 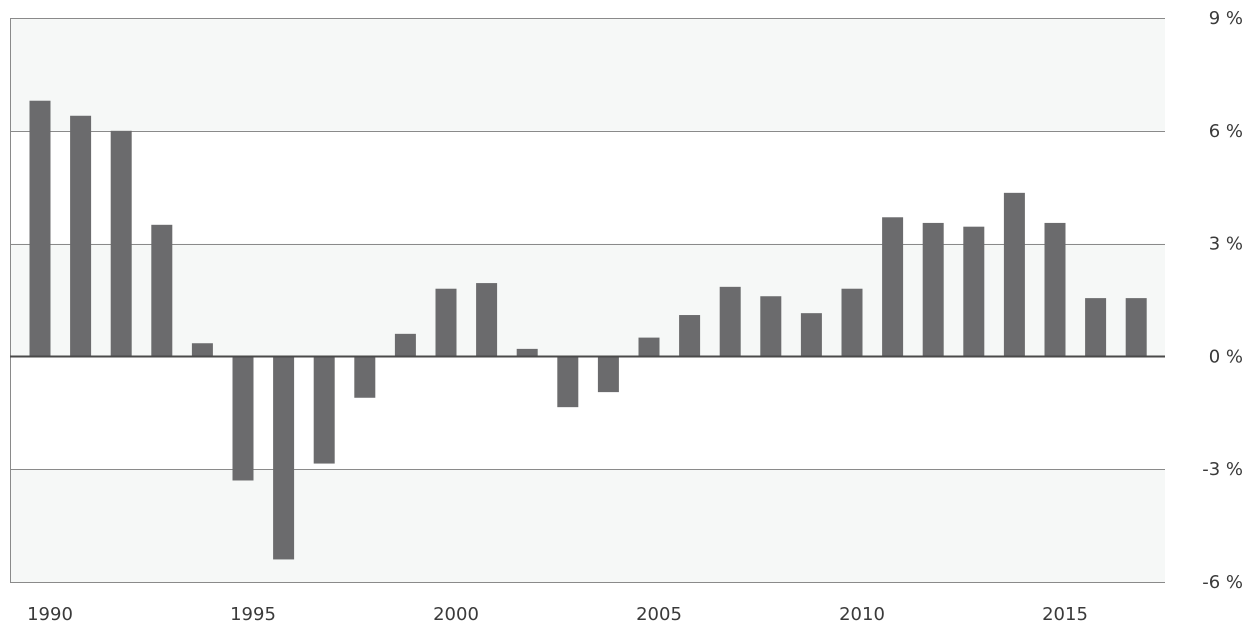 I want to click on bar-1997, so click(x=324, y=410).